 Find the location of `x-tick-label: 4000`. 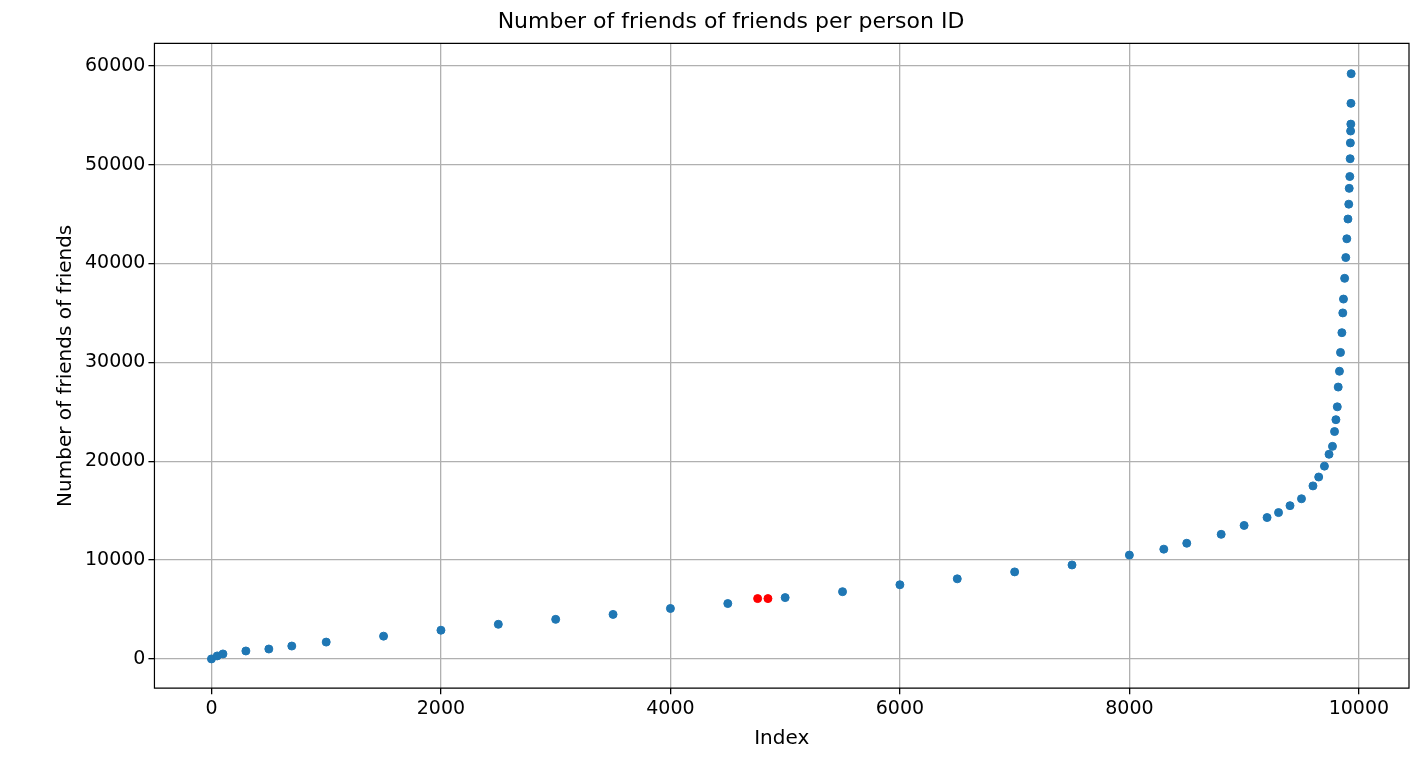

x-tick-label: 4000 is located at coordinates (670, 706).